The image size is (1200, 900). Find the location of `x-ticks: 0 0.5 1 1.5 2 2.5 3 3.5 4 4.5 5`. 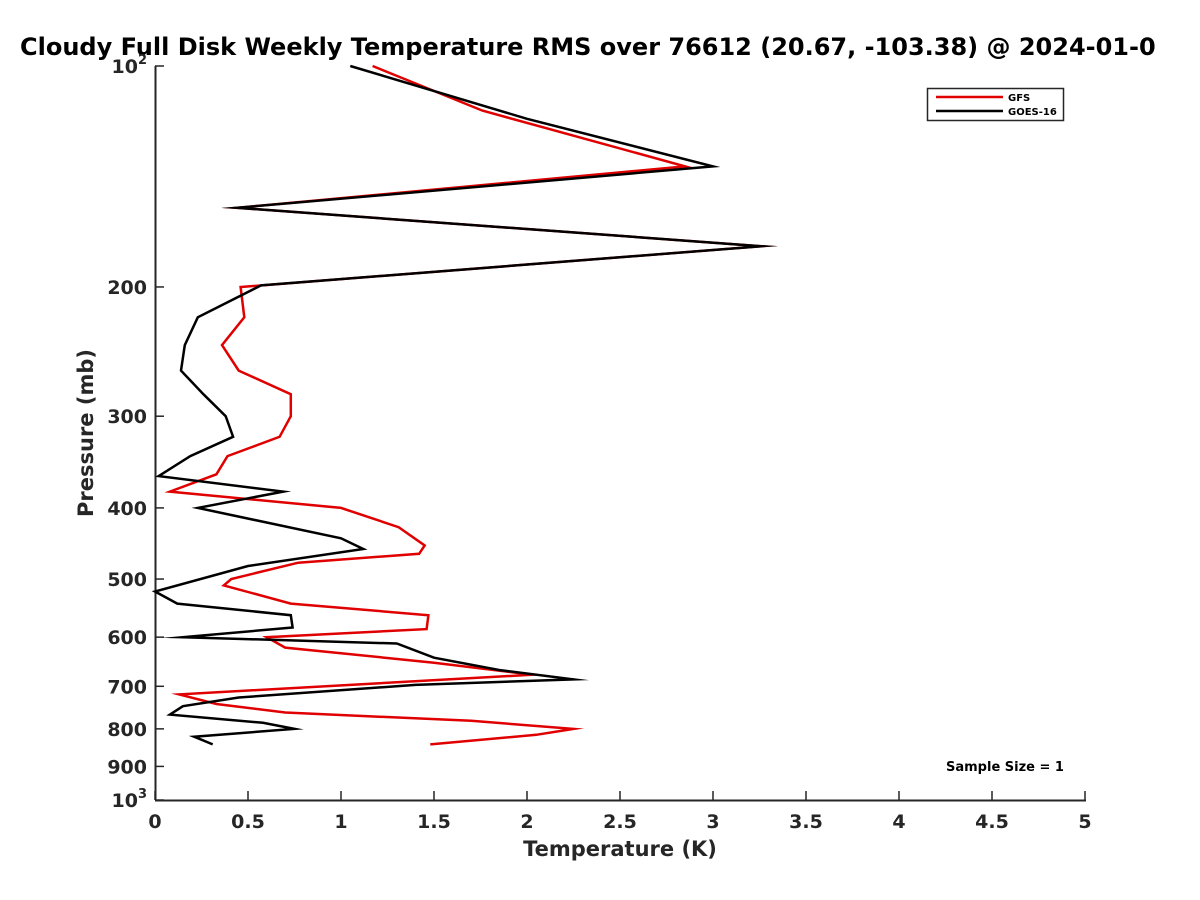

x-ticks: 0 0.5 1 1.5 2 2.5 3 3.5 4 4.5 5 is located at coordinates (620, 812).